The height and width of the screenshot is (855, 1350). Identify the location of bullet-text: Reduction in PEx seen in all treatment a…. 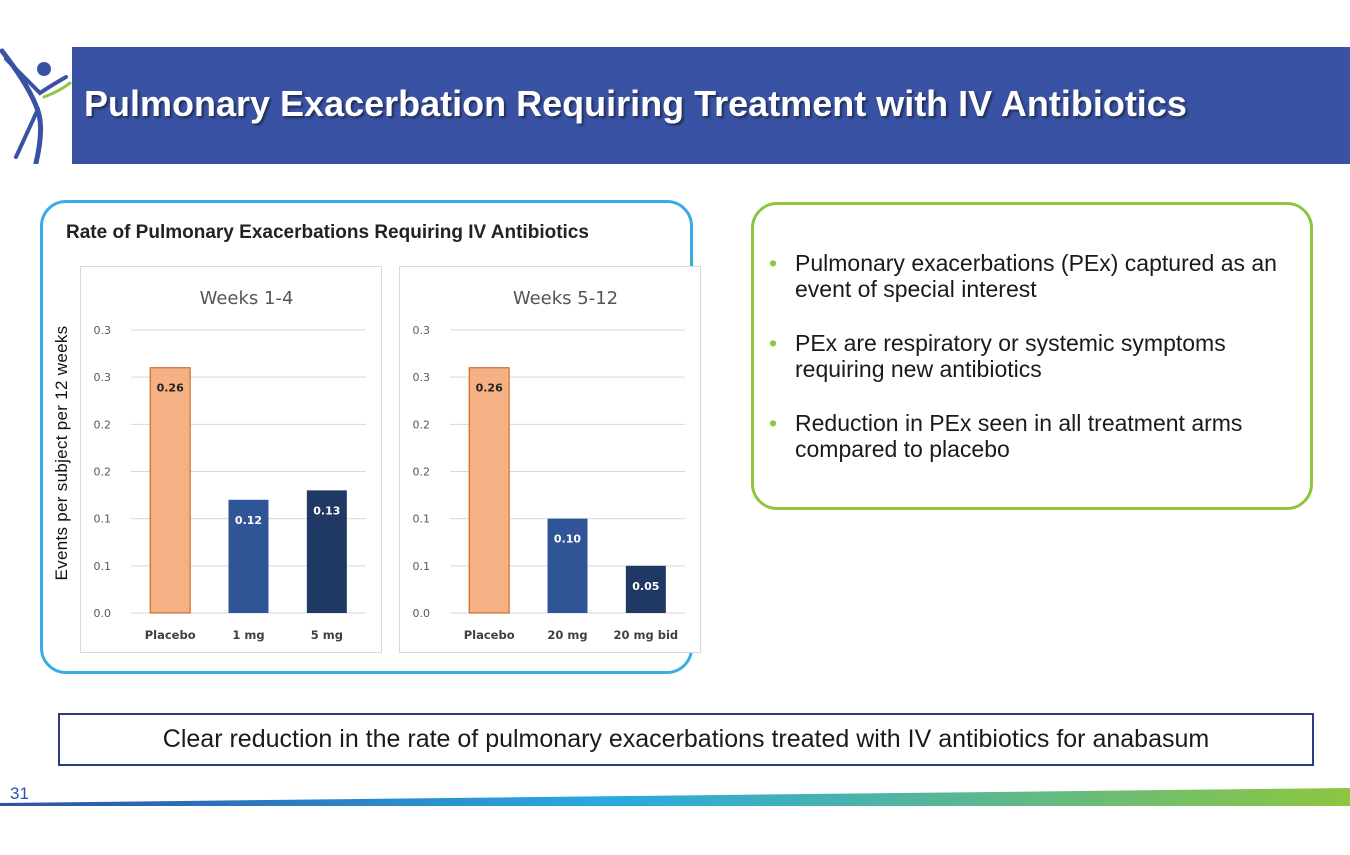
(1019, 436).